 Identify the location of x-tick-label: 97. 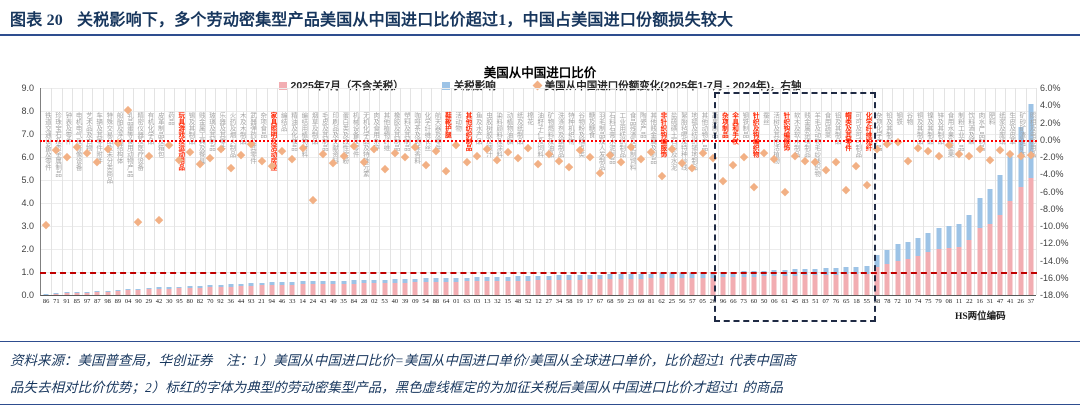
(87, 301).